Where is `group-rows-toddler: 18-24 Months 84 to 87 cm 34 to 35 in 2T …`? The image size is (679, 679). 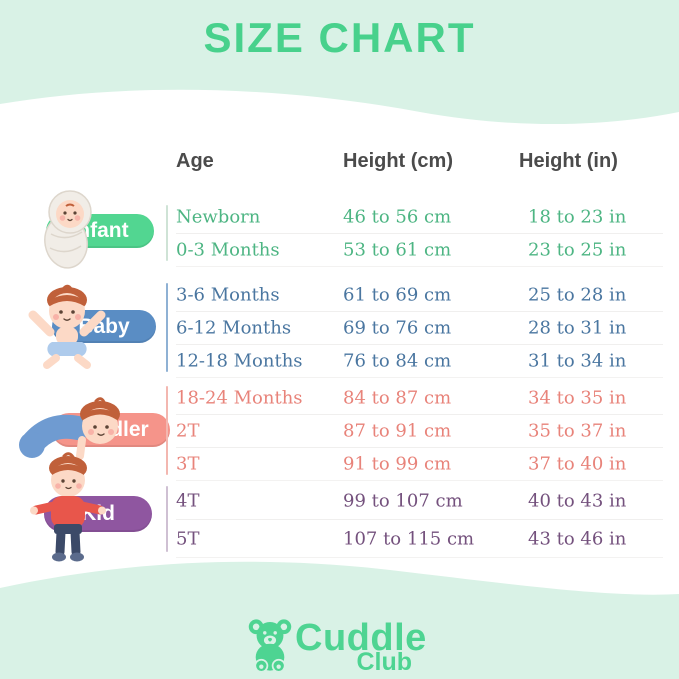
group-rows-toddler: 18-24 Months 84 to 87 cm 34 to 35 in 2T … is located at coordinates (414, 431).